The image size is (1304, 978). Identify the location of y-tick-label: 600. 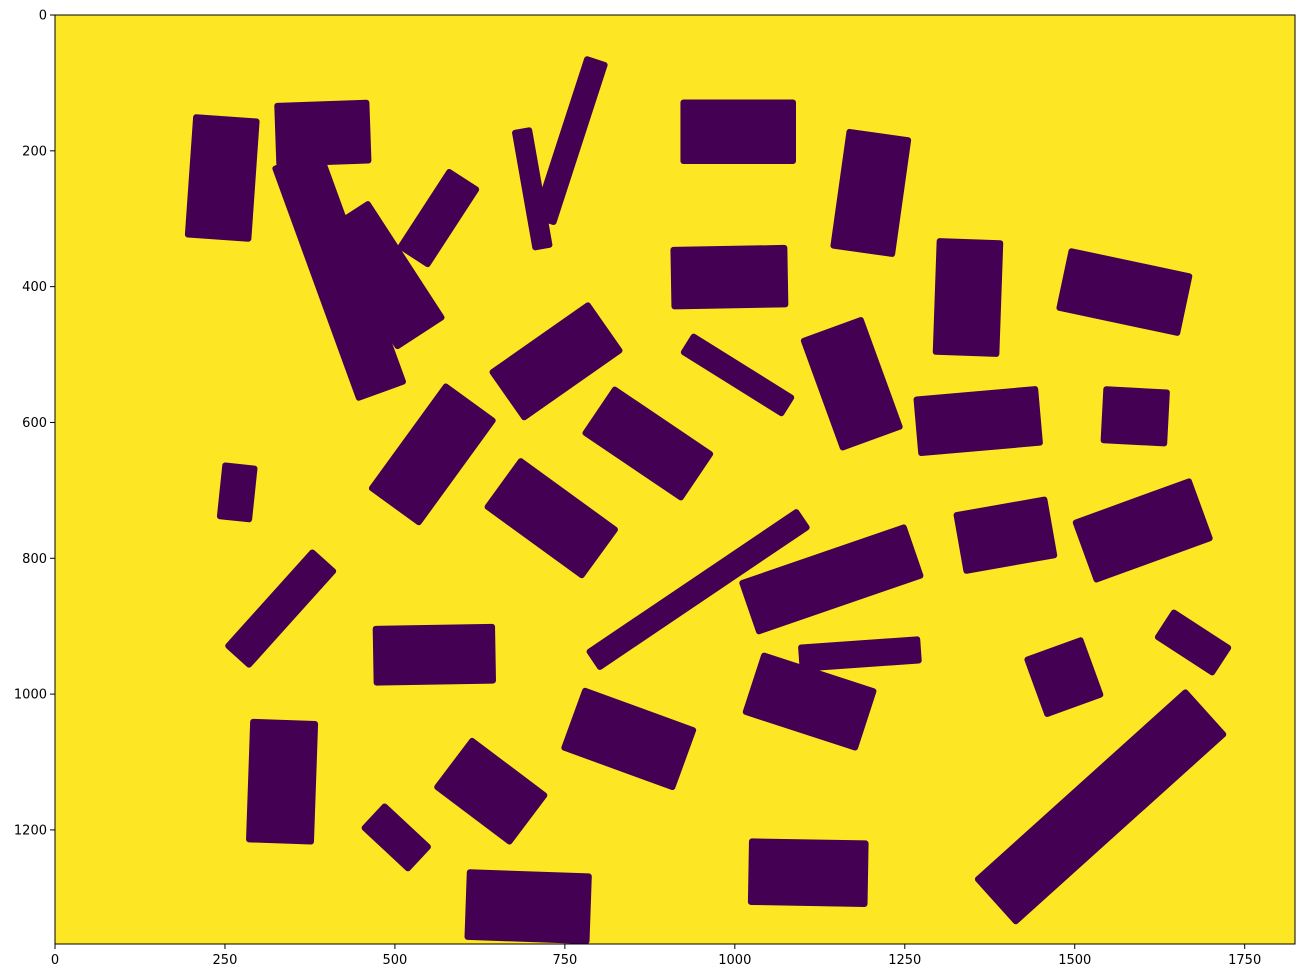
(34, 423).